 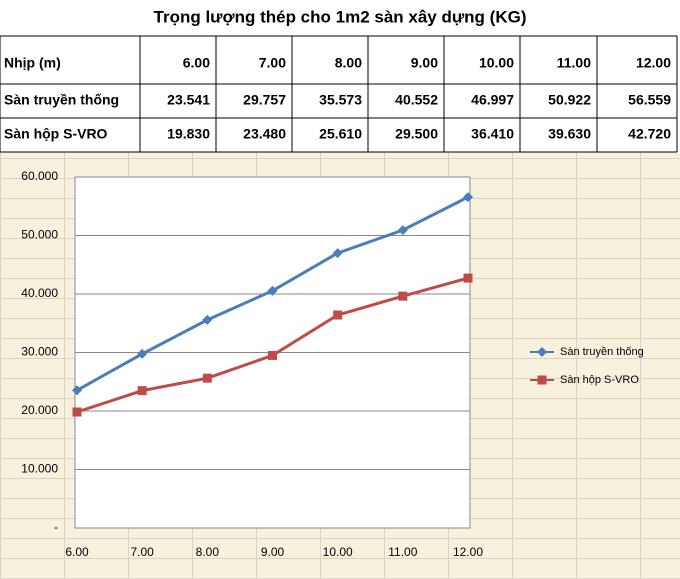 What do you see at coordinates (39, 352) in the screenshot?
I see `y-tick-label: 30.000` at bounding box center [39, 352].